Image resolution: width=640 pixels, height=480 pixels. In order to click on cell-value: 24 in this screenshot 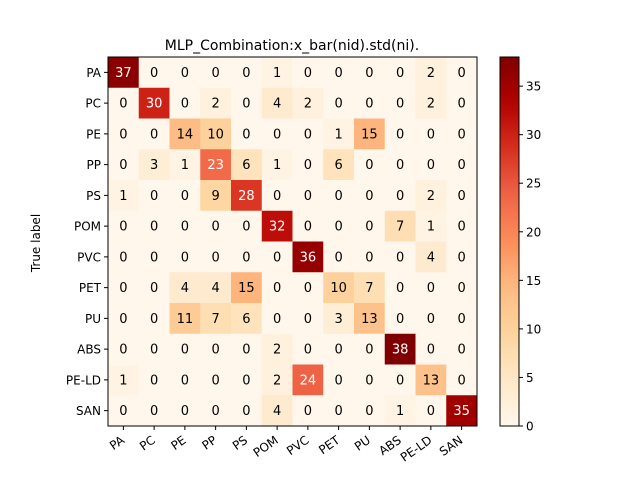, I will do `click(308, 380)`.